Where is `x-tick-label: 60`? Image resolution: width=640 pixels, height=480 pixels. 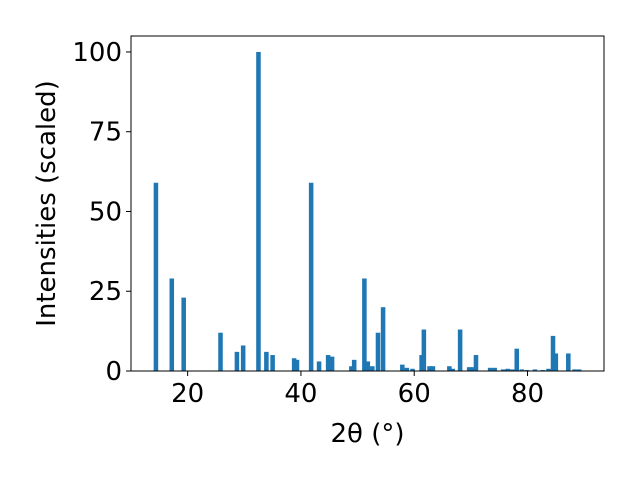 x-tick-label: 60 is located at coordinates (414, 394).